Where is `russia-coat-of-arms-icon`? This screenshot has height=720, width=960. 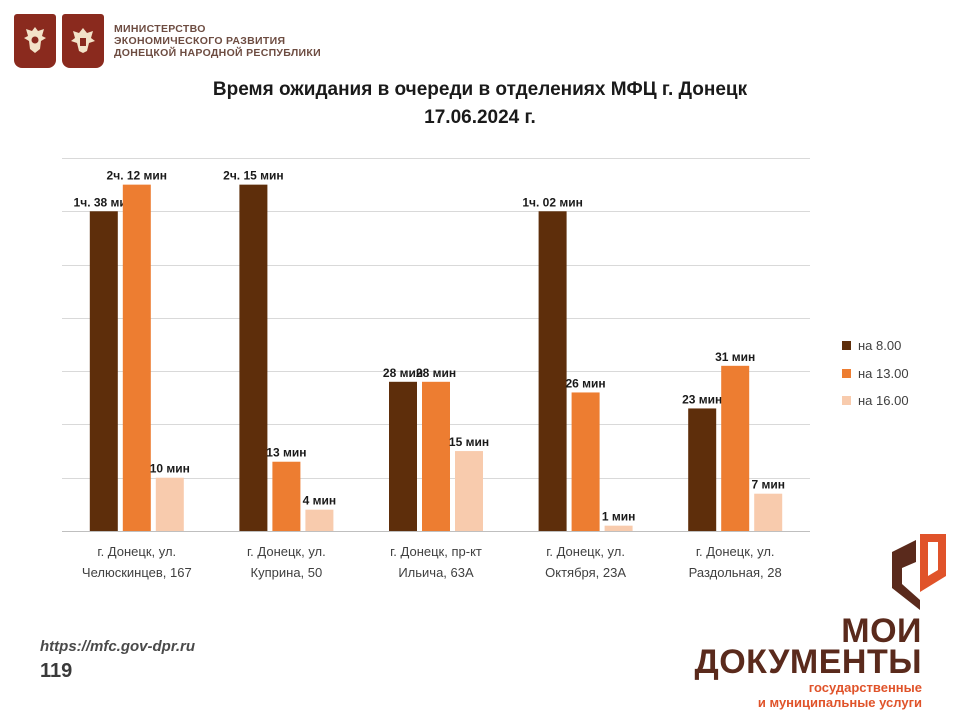
russia-coat-of-arms-icon is located at coordinates (35, 41).